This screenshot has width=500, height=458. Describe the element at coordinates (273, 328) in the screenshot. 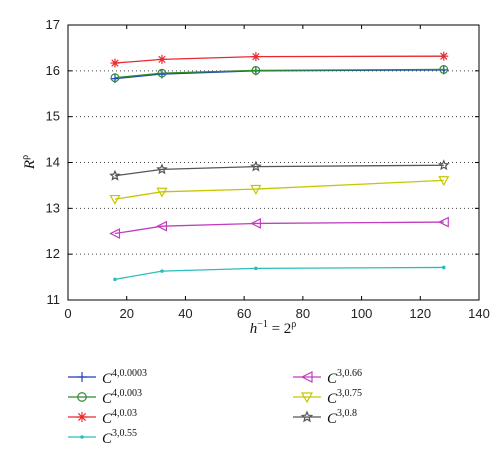

I see `x-axis-title: h−1 = 2ρ` at that location.